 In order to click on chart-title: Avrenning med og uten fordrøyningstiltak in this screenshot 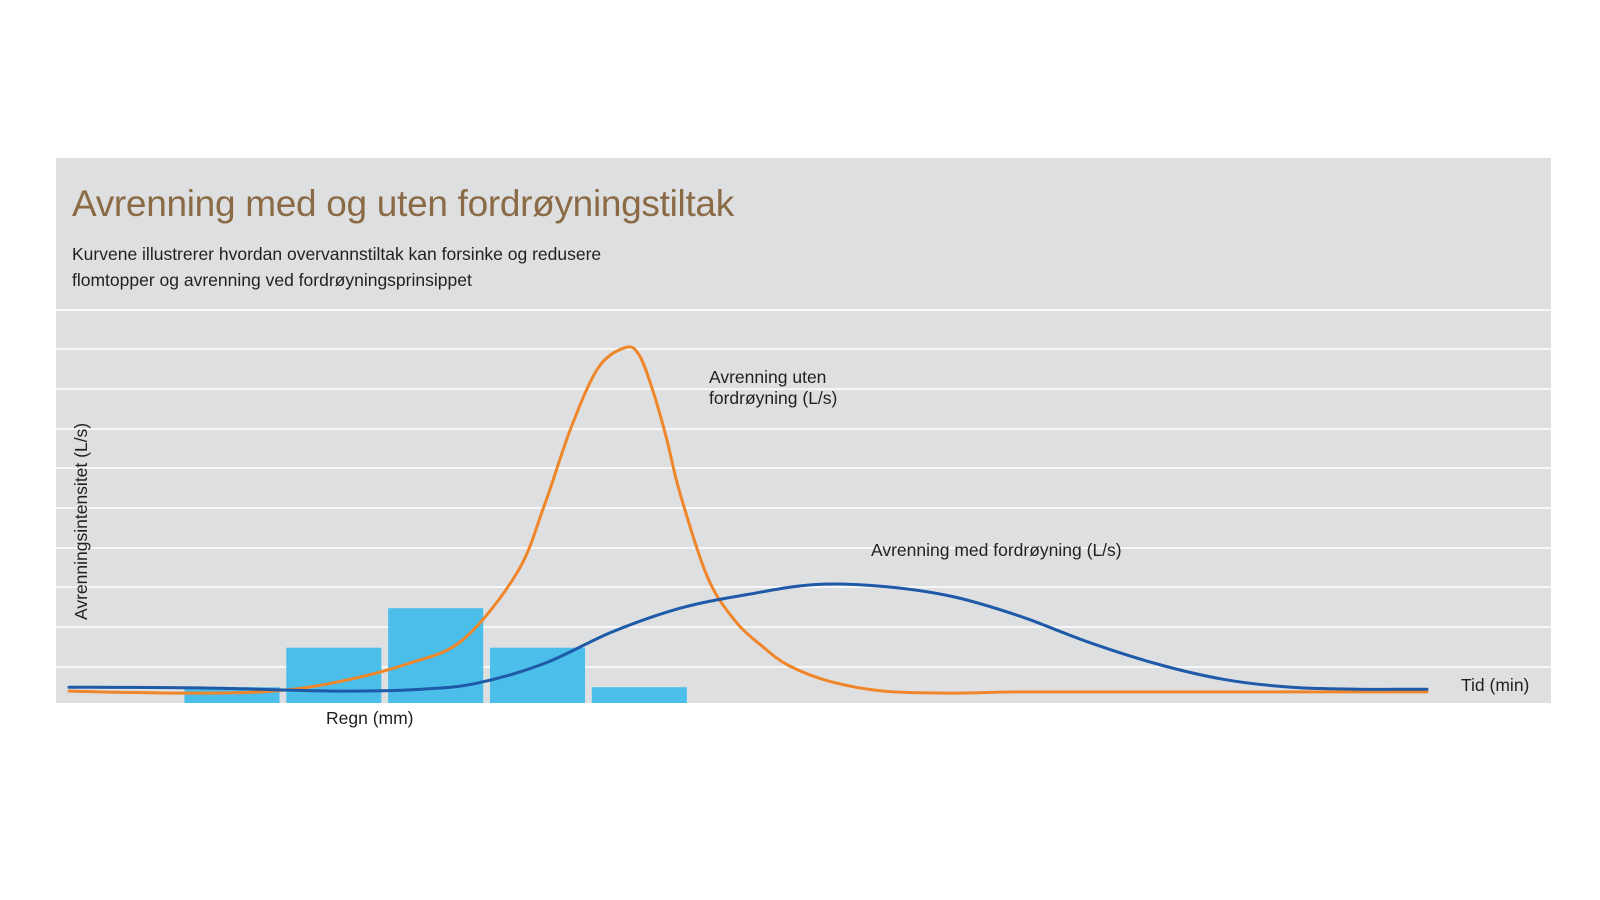, I will do `click(403, 203)`.